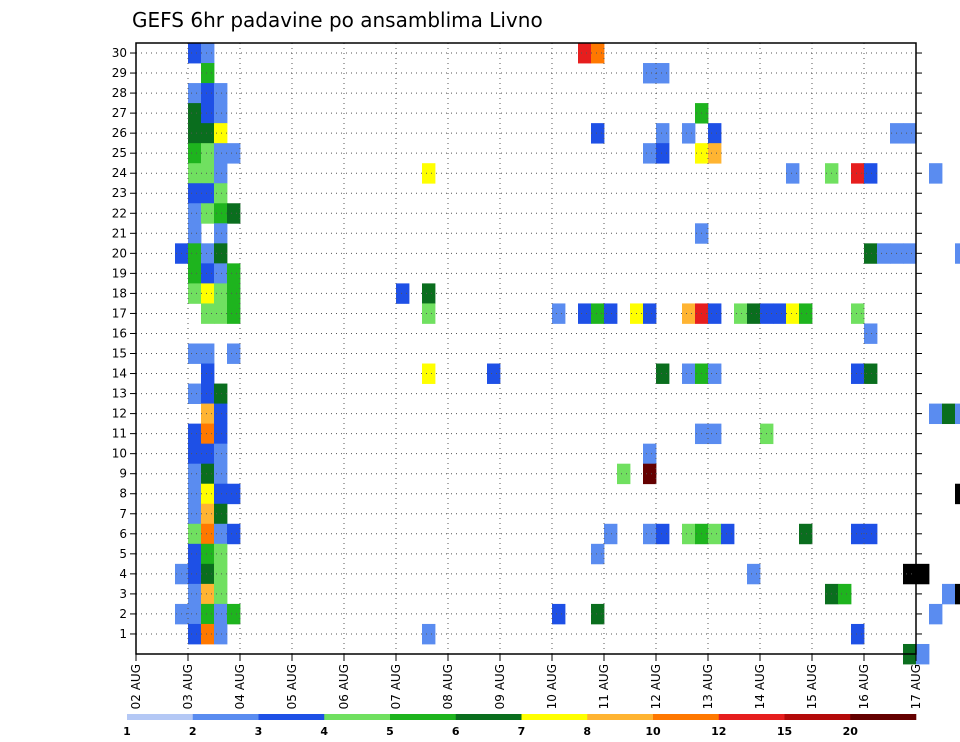  I want to click on y-tick-label: 5, so click(123, 554).